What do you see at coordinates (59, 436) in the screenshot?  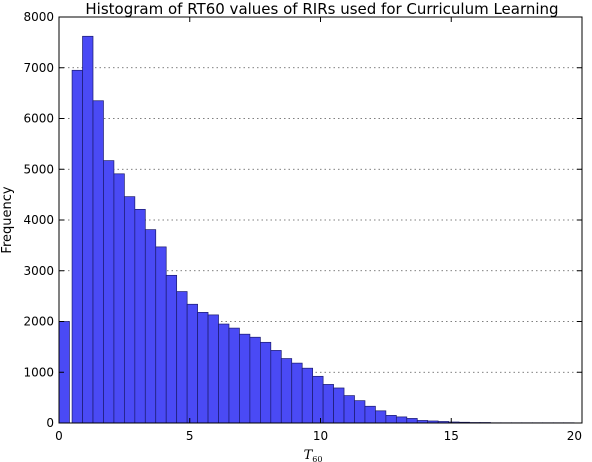 I see `x-tick-label: 0` at bounding box center [59, 436].